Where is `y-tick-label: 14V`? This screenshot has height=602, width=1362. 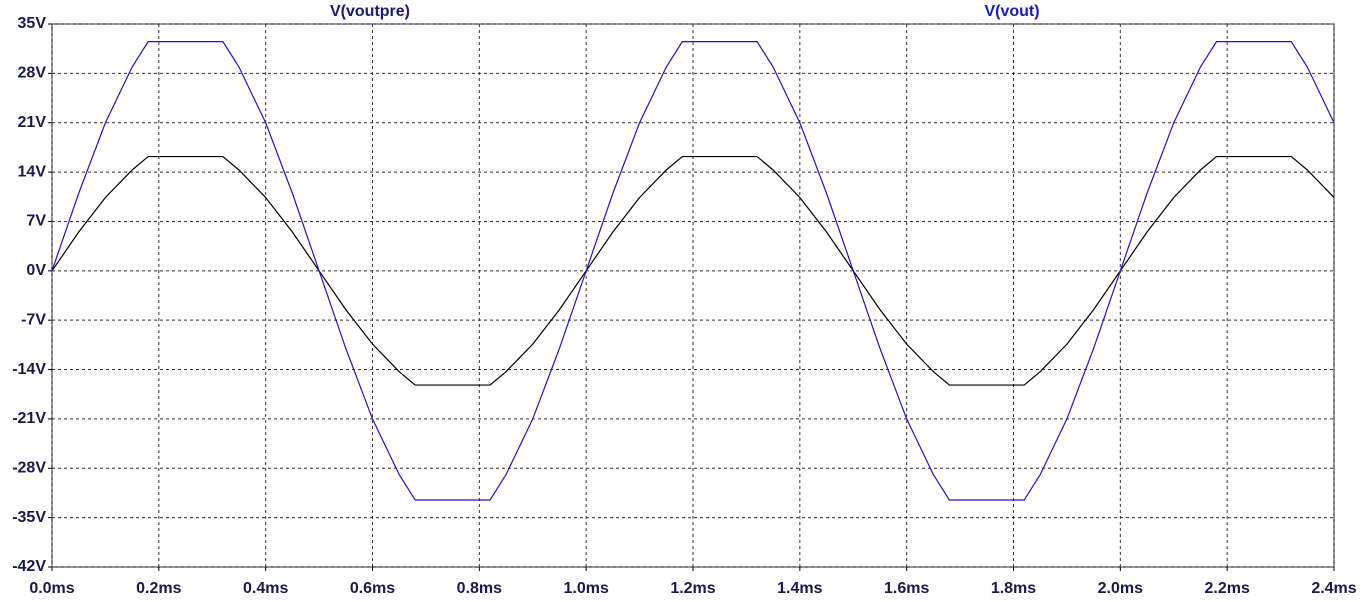 y-tick-label: 14V is located at coordinates (32, 171).